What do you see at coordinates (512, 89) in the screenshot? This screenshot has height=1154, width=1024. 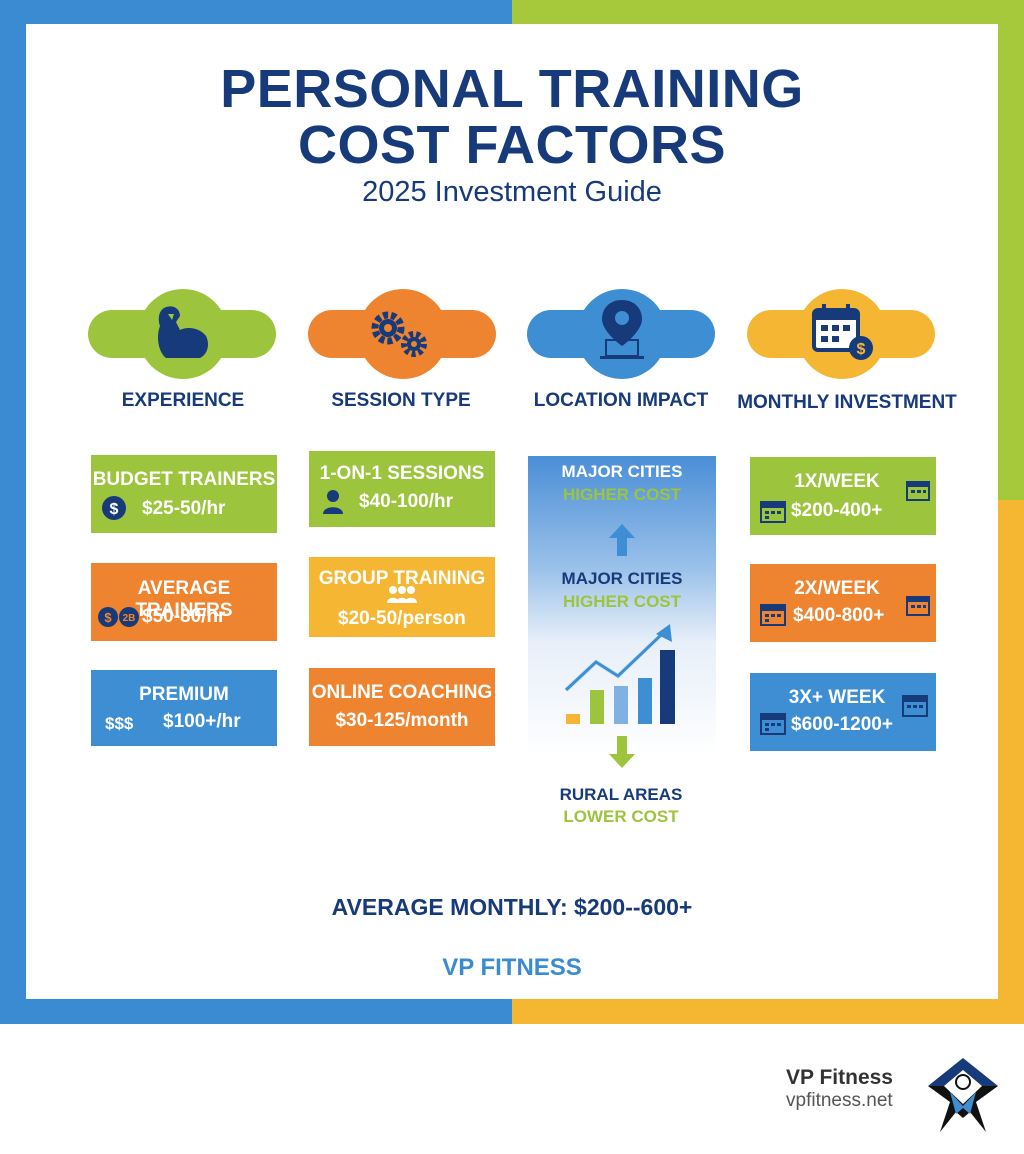 I see `title-line-1: PERSONAL TRAINING` at bounding box center [512, 89].